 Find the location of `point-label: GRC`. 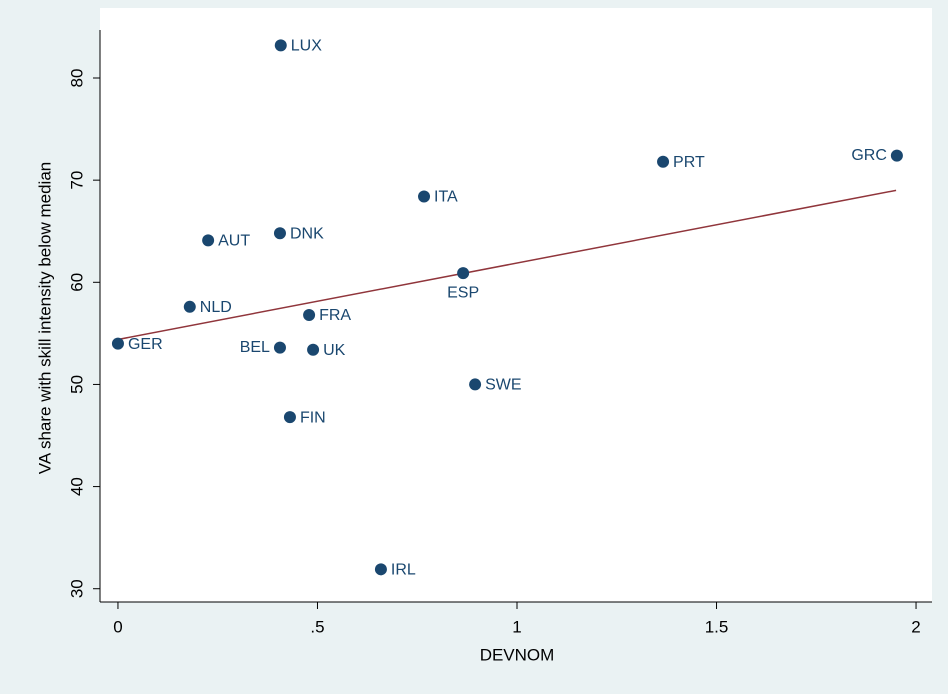

point-label: GRC is located at coordinates (869, 155).